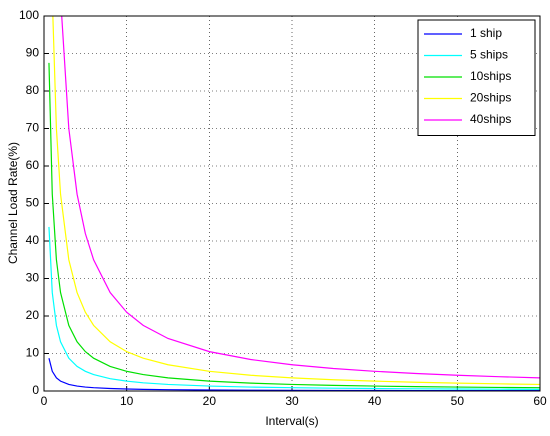  Describe the element at coordinates (210, 401) in the screenshot. I see `x-tick-label: 20` at that location.